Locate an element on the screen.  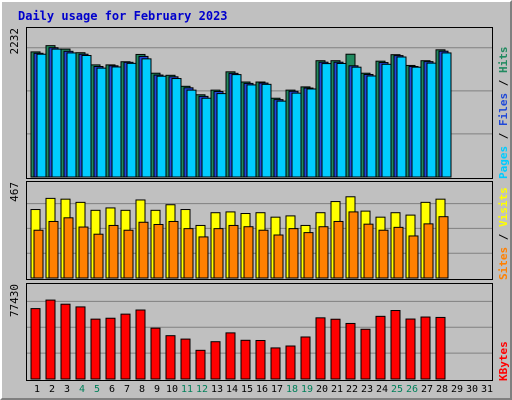
day-label: 27 is located at coordinates (427, 389).